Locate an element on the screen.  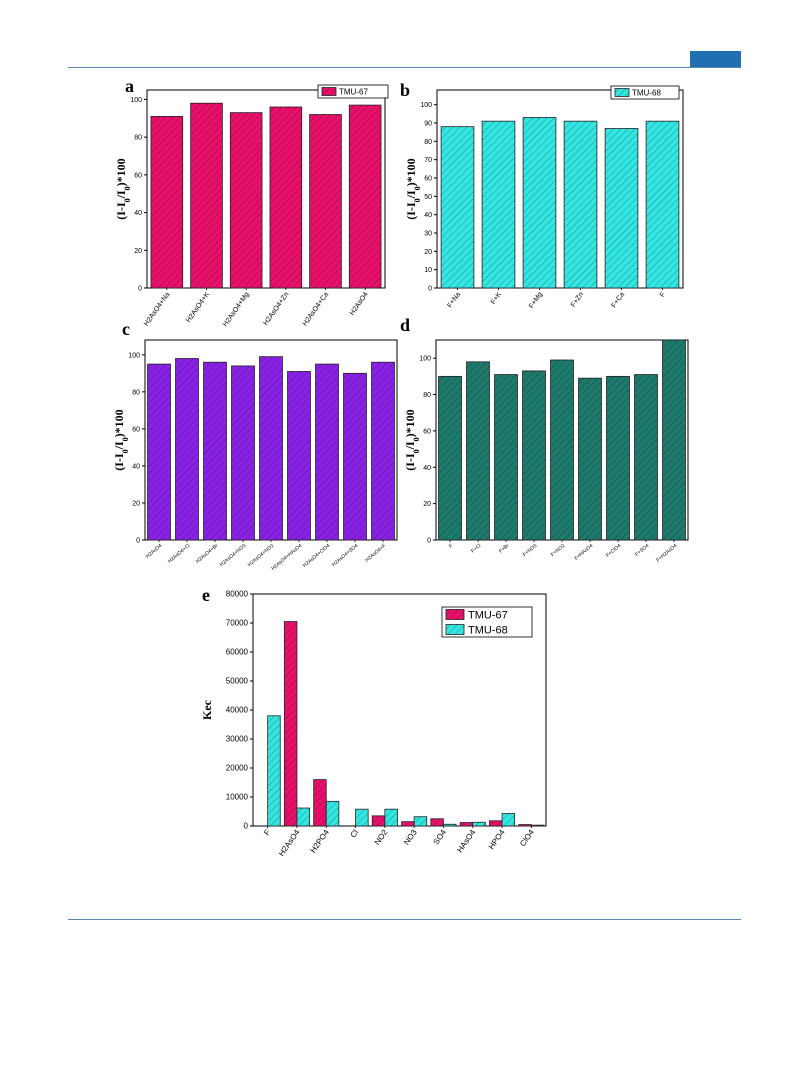
panel-label-d: d is located at coordinates (405, 325).